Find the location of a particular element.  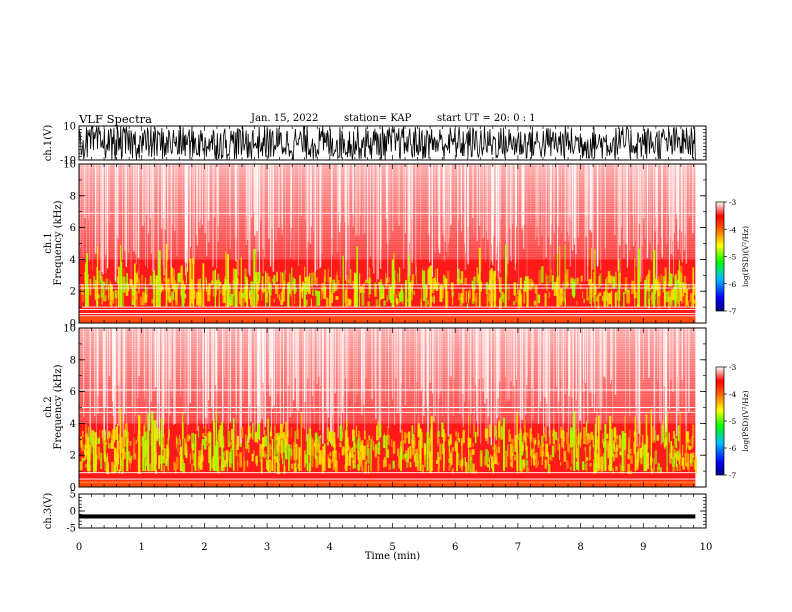

spectrogram-gradient-band is located at coordinates (387, 349).